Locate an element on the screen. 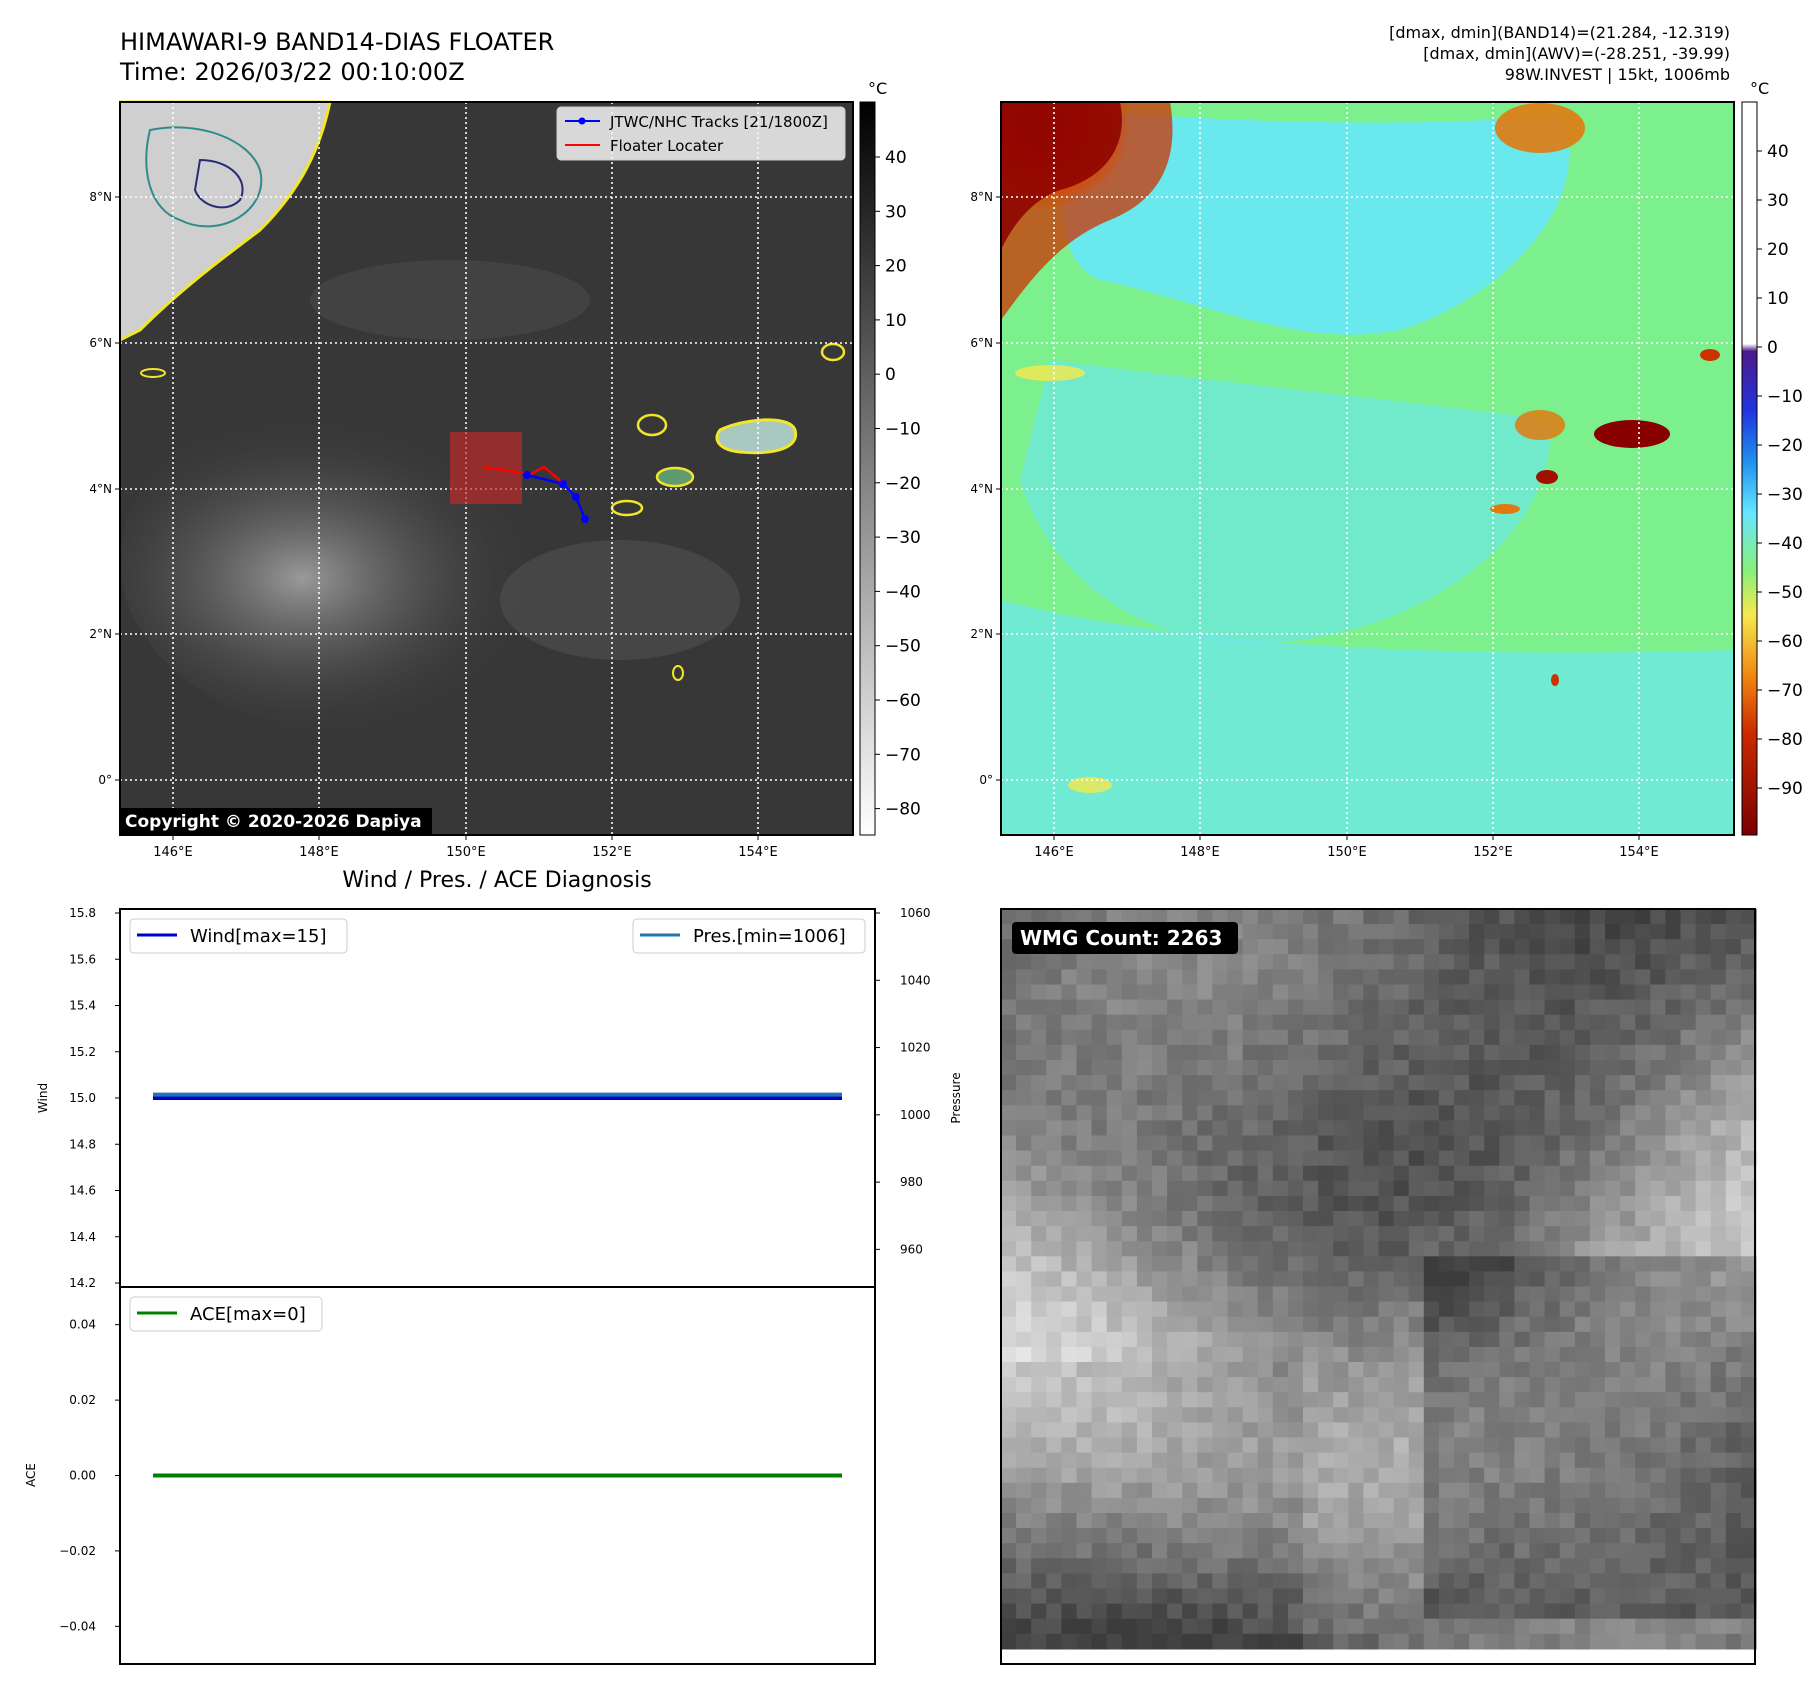 The width and height of the screenshot is (1813, 1694). colorbar-tick-label: −60 is located at coordinates (1785, 642).